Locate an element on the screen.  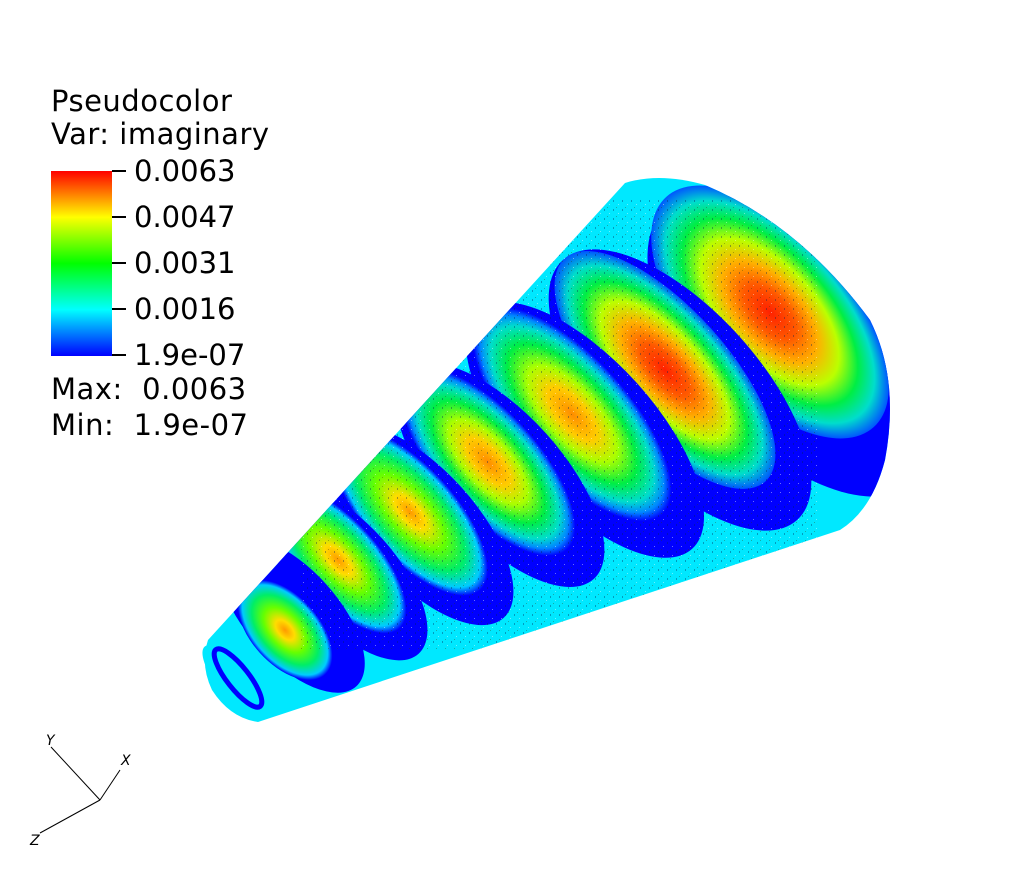
y-axis-line is located at coordinates (75, 773).